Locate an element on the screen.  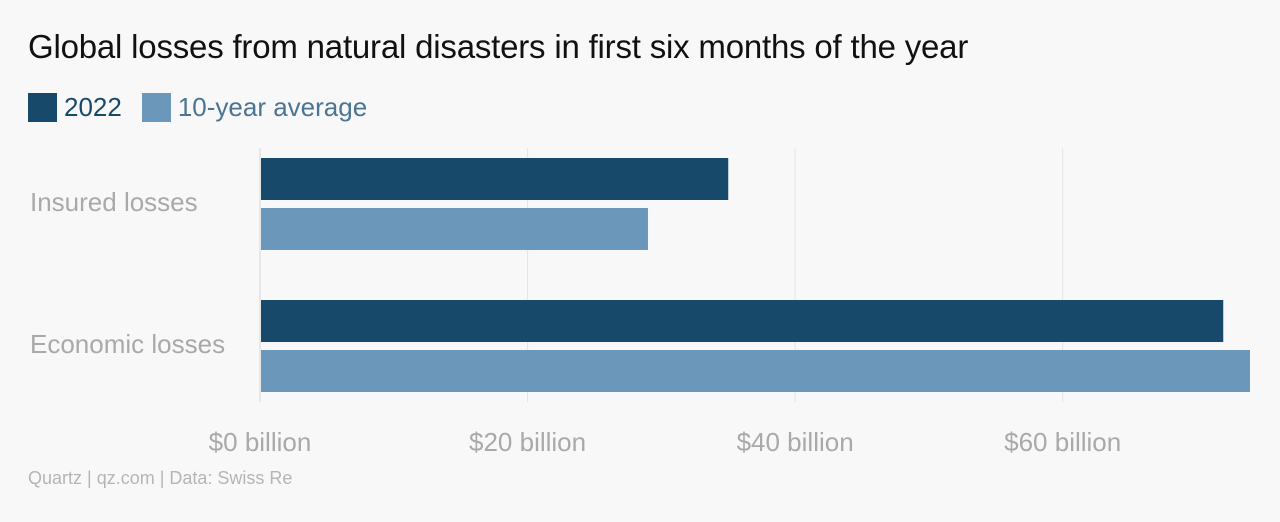
category-label-economic-losses: Economic losses is located at coordinates (127, 344).